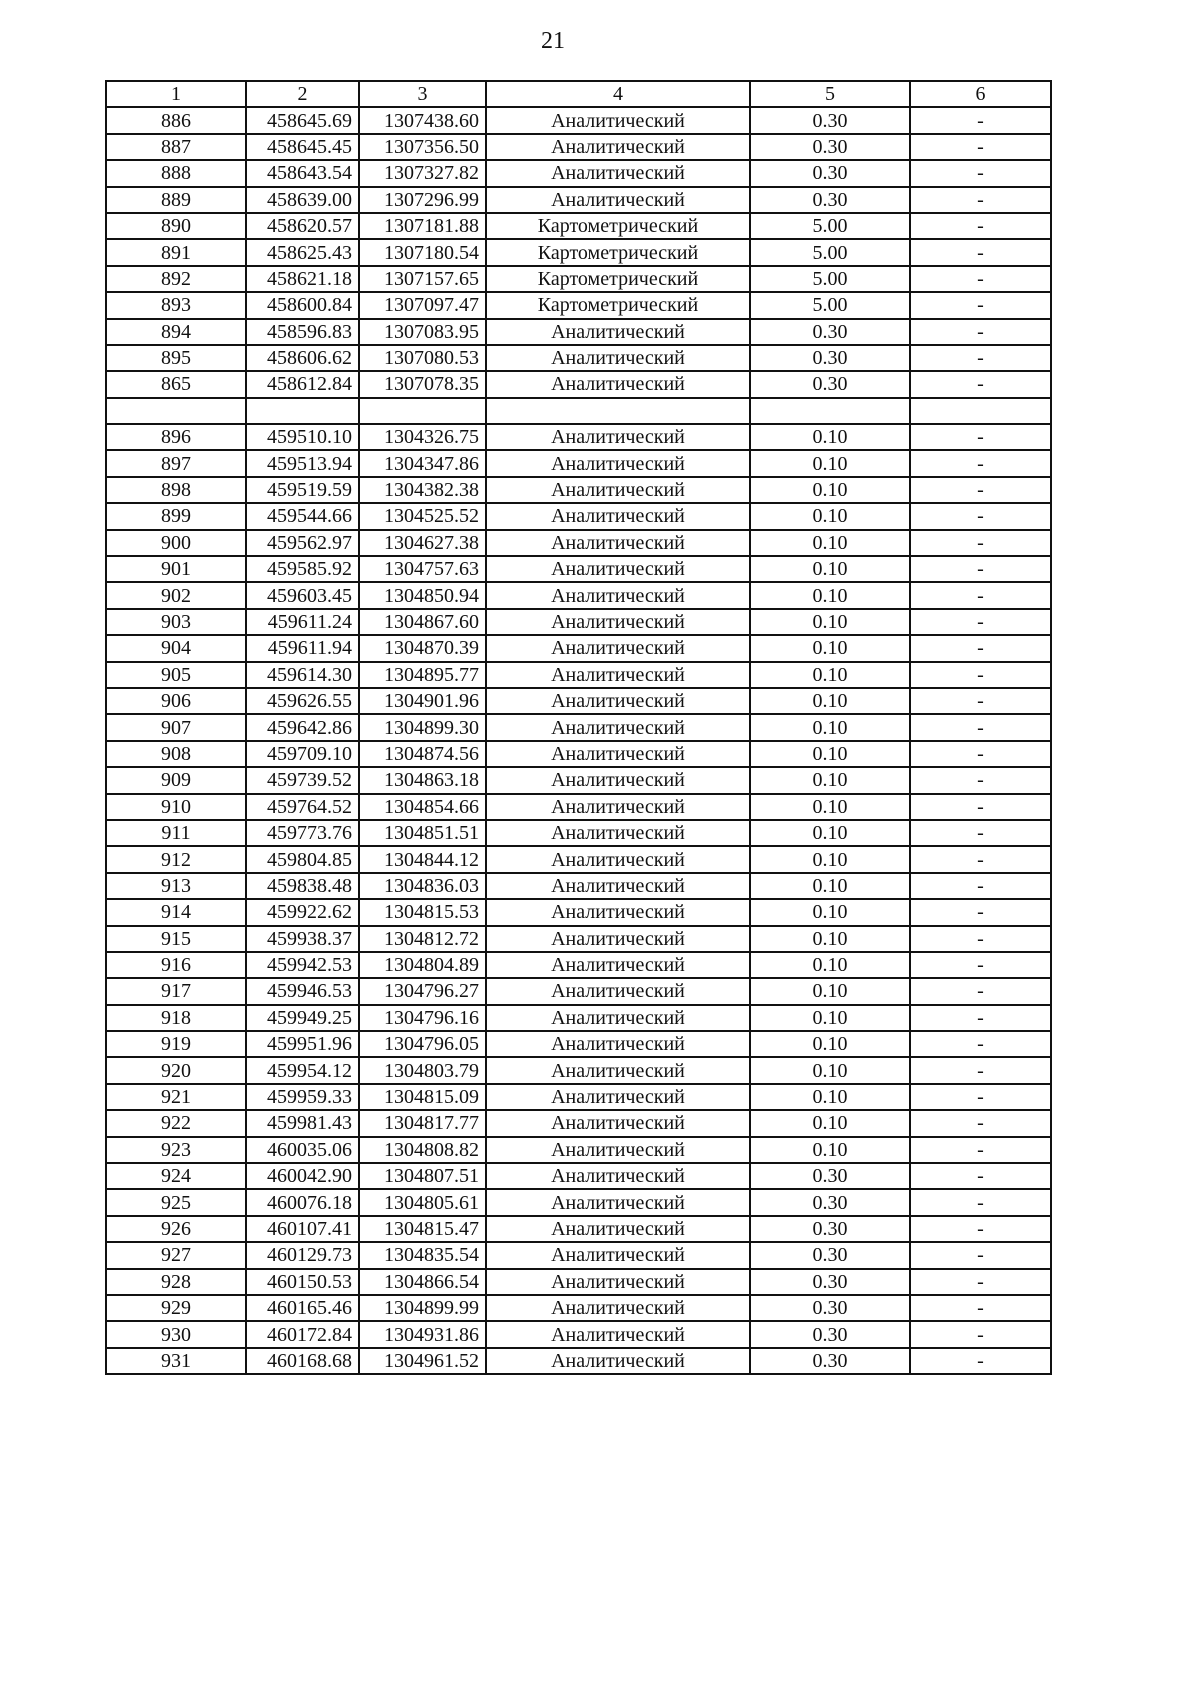  Describe the element at coordinates (422, 1150) in the screenshot. I see `coord-y-cell: 1304808.82` at that location.